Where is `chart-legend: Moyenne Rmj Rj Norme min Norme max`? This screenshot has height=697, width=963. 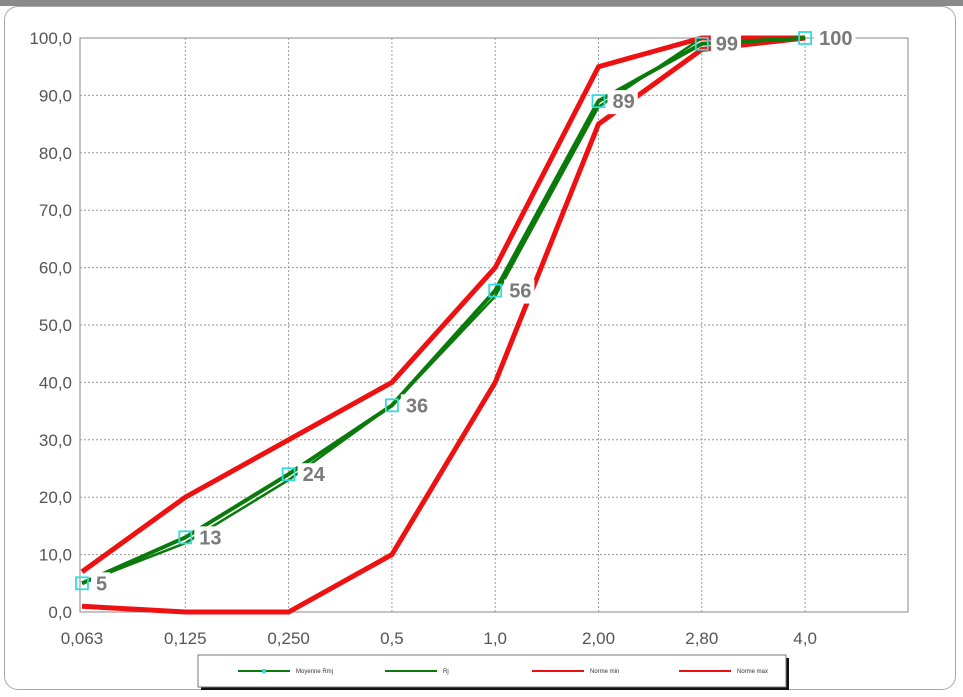
chart-legend: Moyenne Rmj Rj Norme min Norme max is located at coordinates (493, 672).